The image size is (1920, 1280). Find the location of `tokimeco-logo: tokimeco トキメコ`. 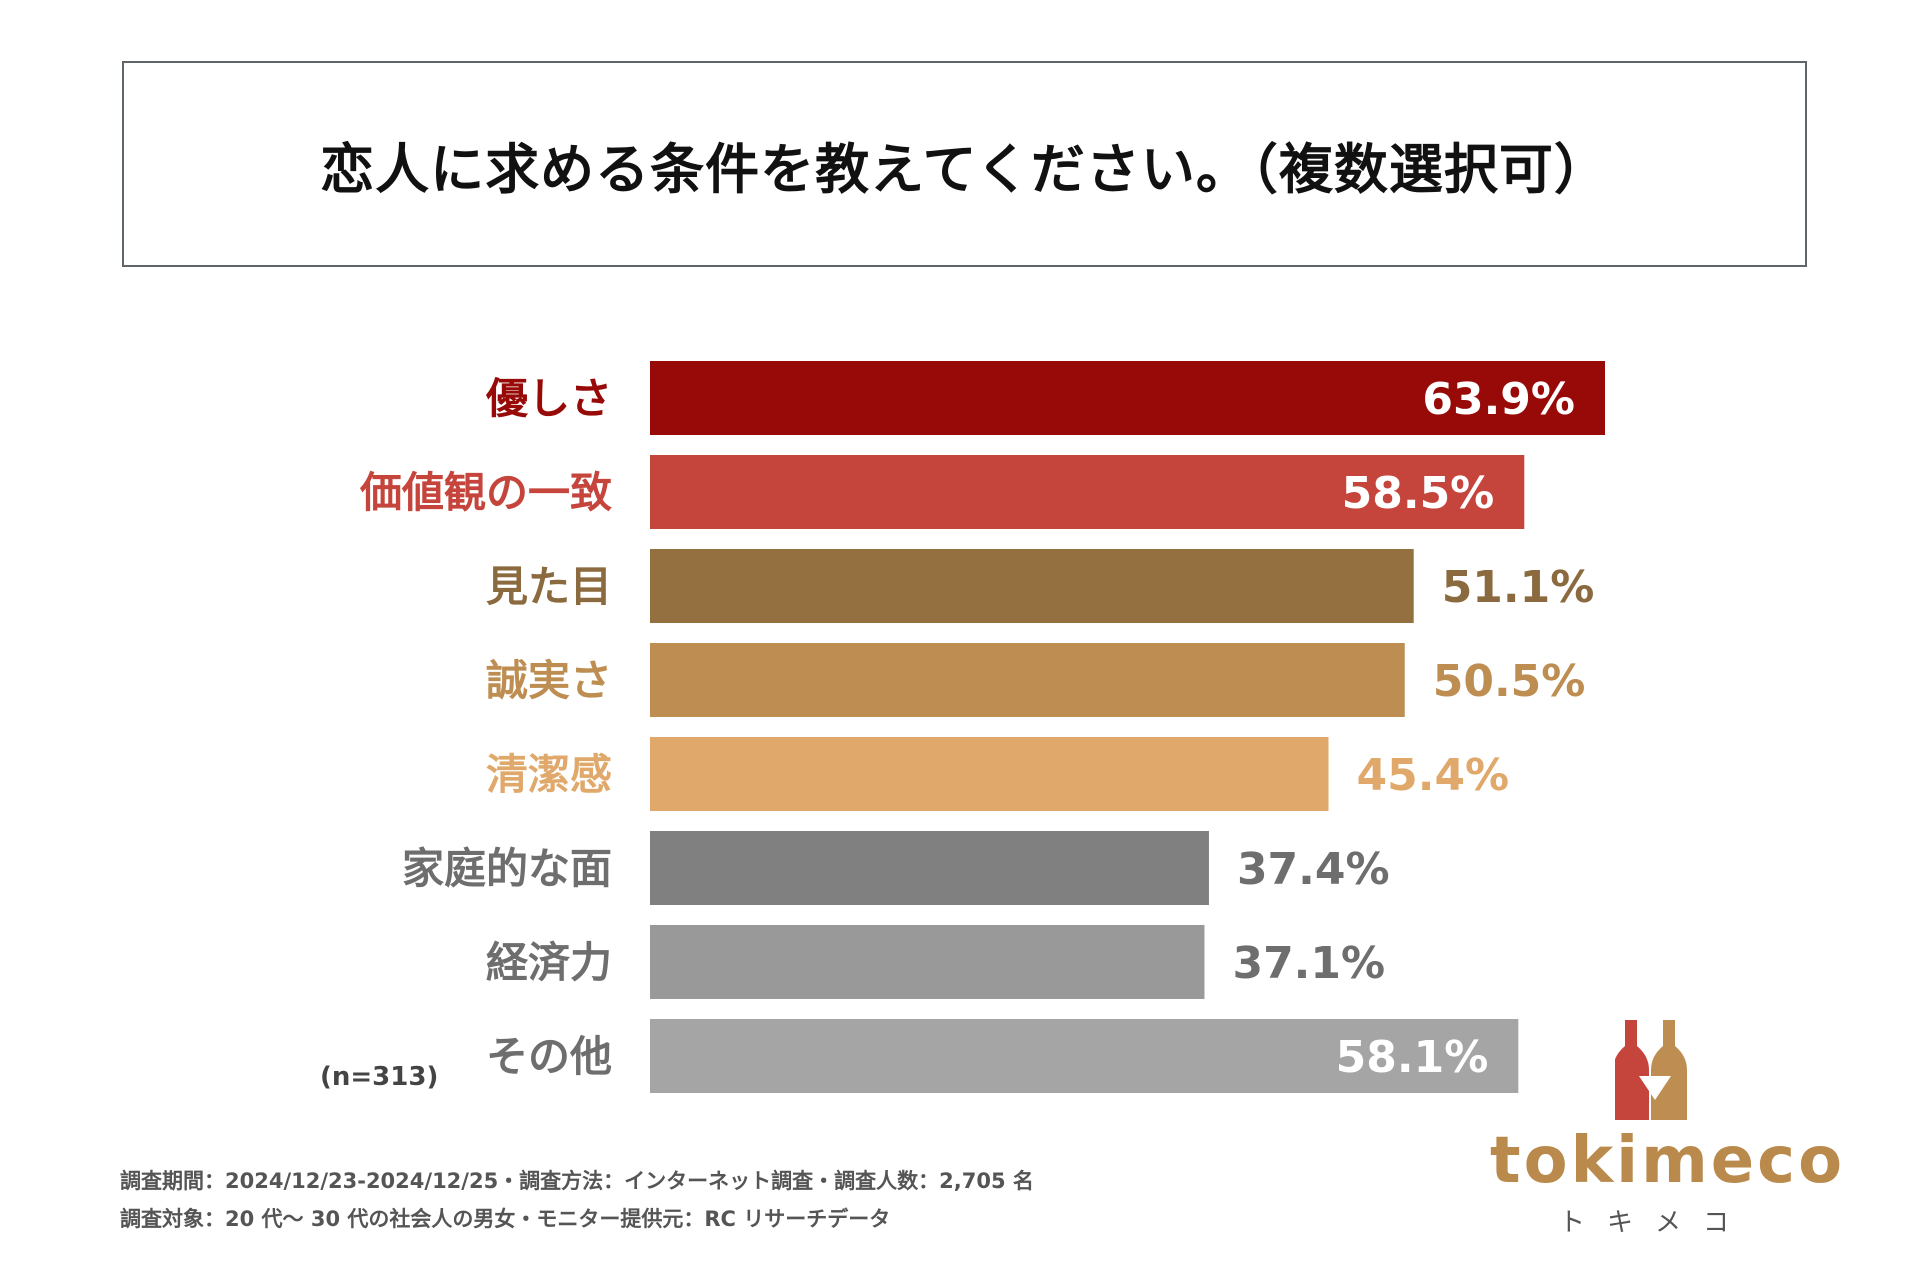

tokimeco-logo: tokimeco トキメコ is located at coordinates (1668, 1129).